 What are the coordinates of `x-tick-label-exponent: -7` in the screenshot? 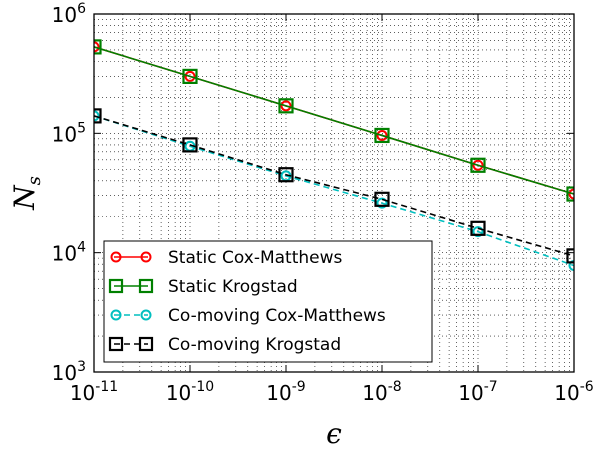 It's located at (491, 387).